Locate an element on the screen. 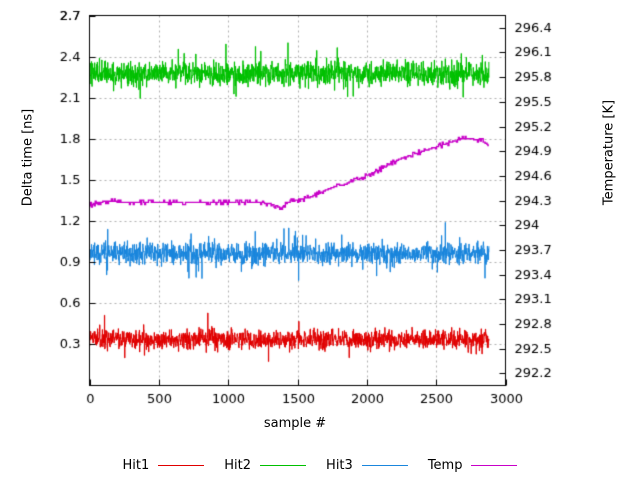 The image size is (640, 480). legend-entry-hit3: Hit3 is located at coordinates (367, 465).